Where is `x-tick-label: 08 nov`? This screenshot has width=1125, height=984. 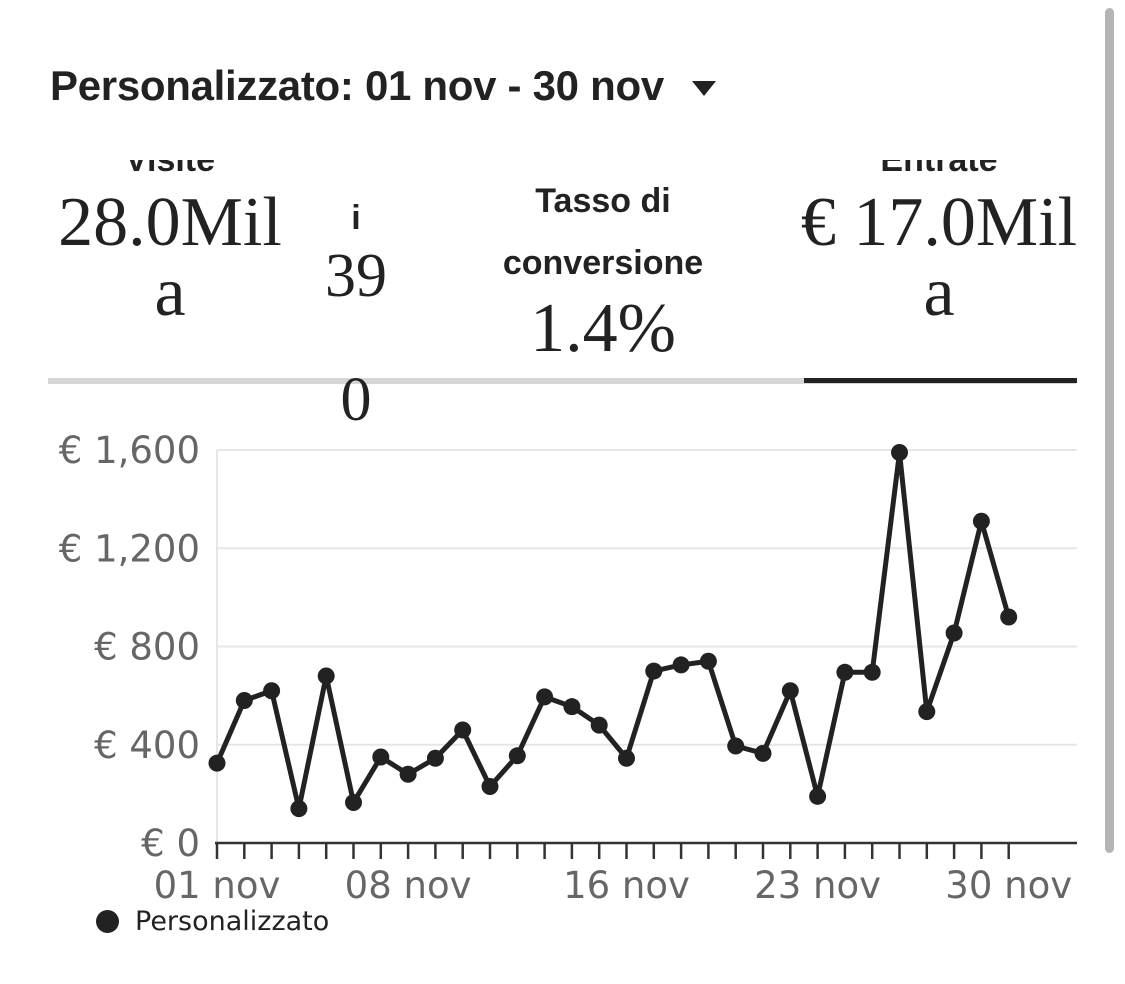 x-tick-label: 08 nov is located at coordinates (408, 882).